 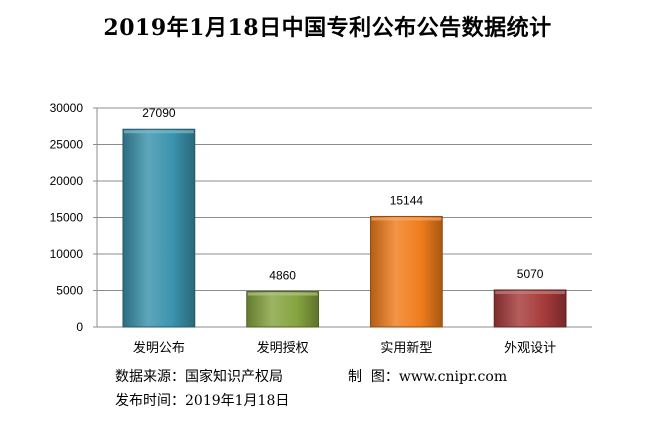 I want to click on y-tick-label: 25000, so click(x=67, y=145).